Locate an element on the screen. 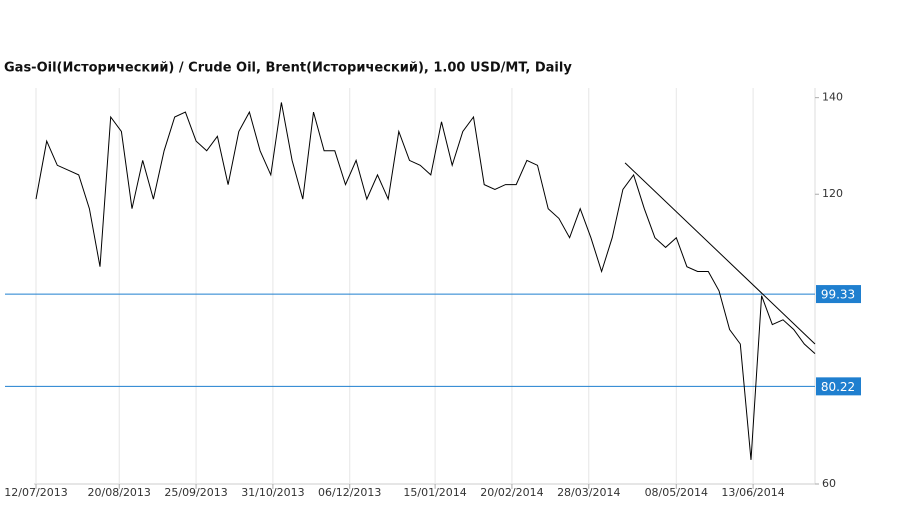  y-tick-label: 140 is located at coordinates (832, 97).